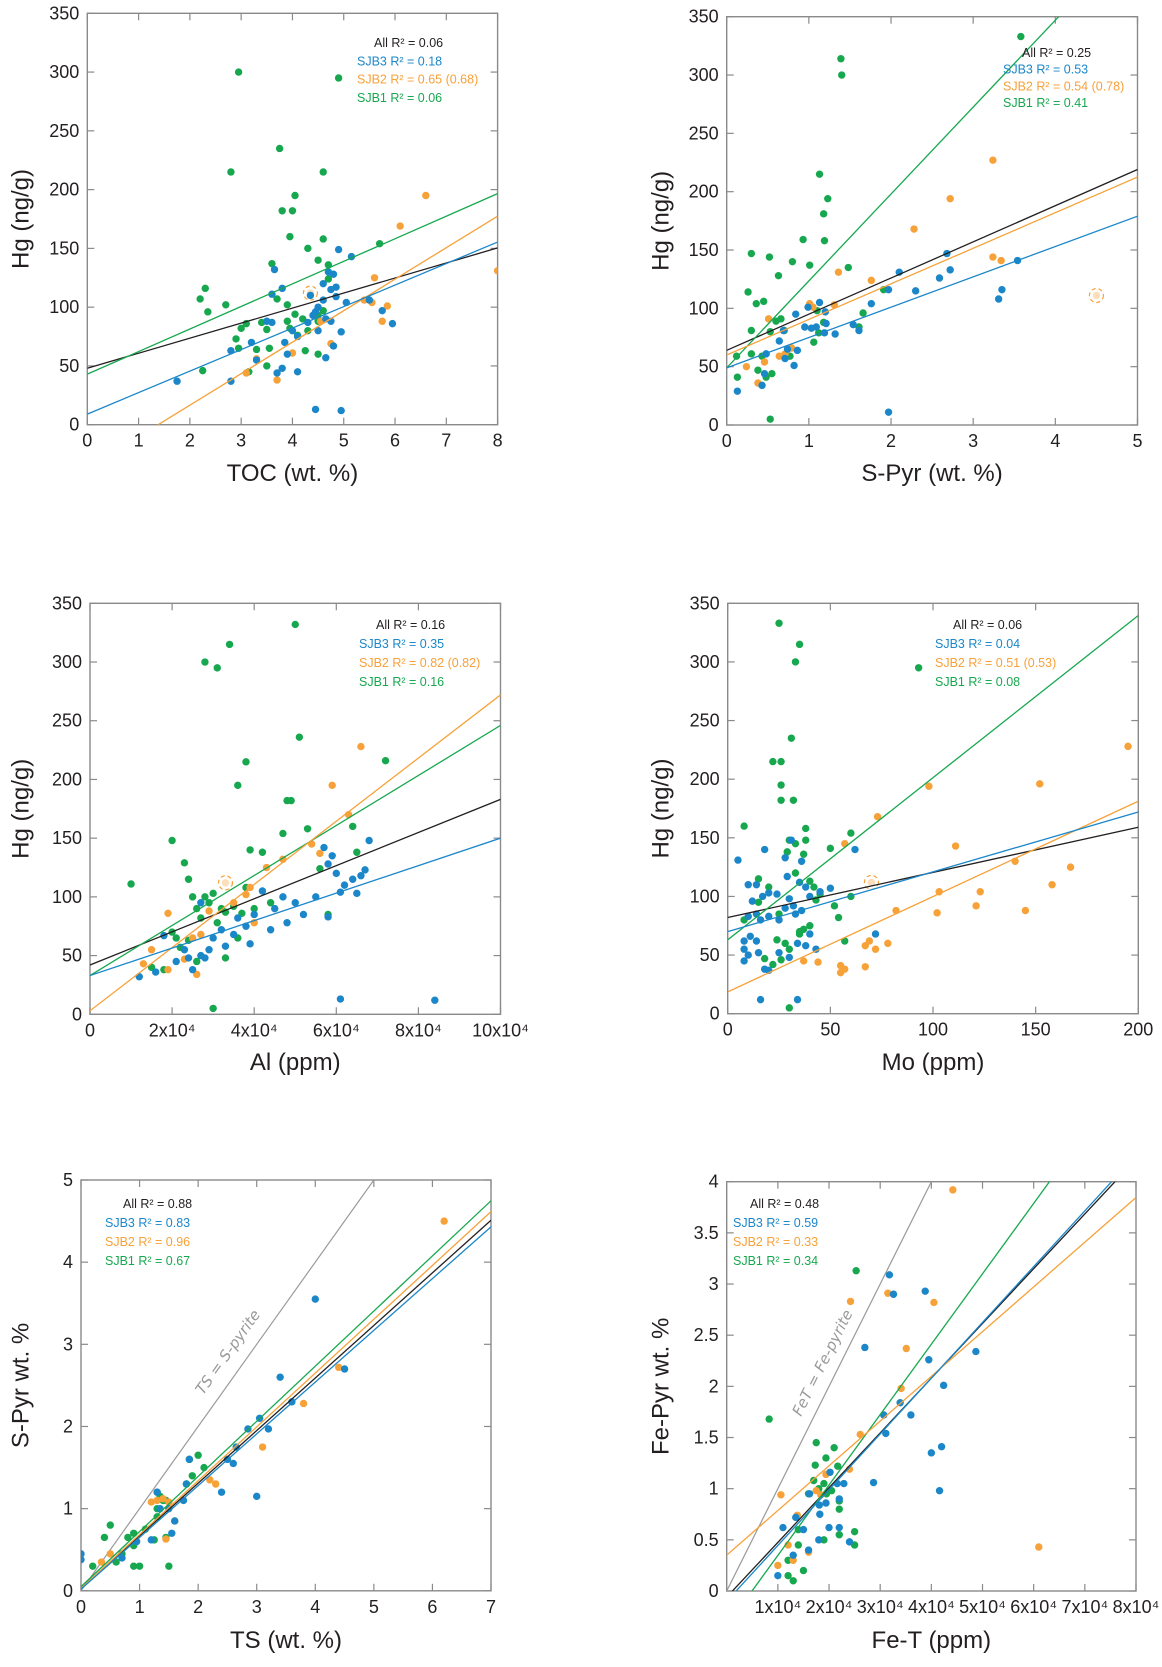 The width and height of the screenshot is (1162, 1667). I want to click on outlier-point-sjb2, so click(1096, 295).